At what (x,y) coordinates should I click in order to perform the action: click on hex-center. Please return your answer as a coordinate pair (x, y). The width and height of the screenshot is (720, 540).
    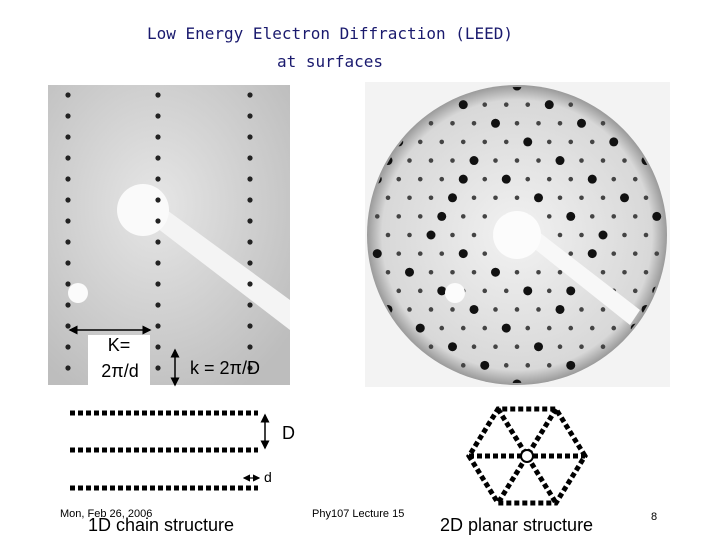
    Looking at the image, I should click on (527, 456).